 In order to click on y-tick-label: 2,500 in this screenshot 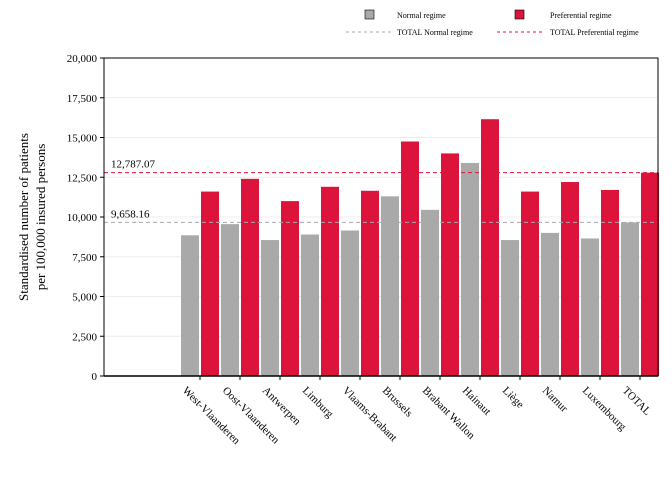, I will do `click(84, 337)`.